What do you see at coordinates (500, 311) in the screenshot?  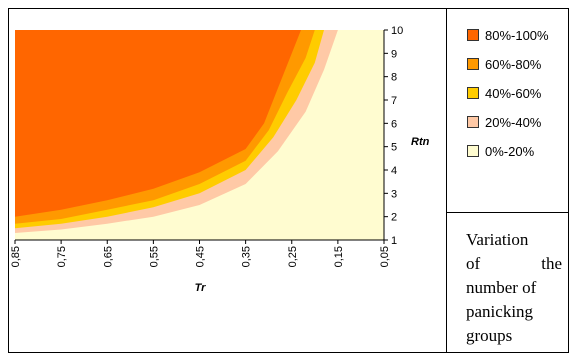 I see `caption-line: panicking` at bounding box center [500, 311].